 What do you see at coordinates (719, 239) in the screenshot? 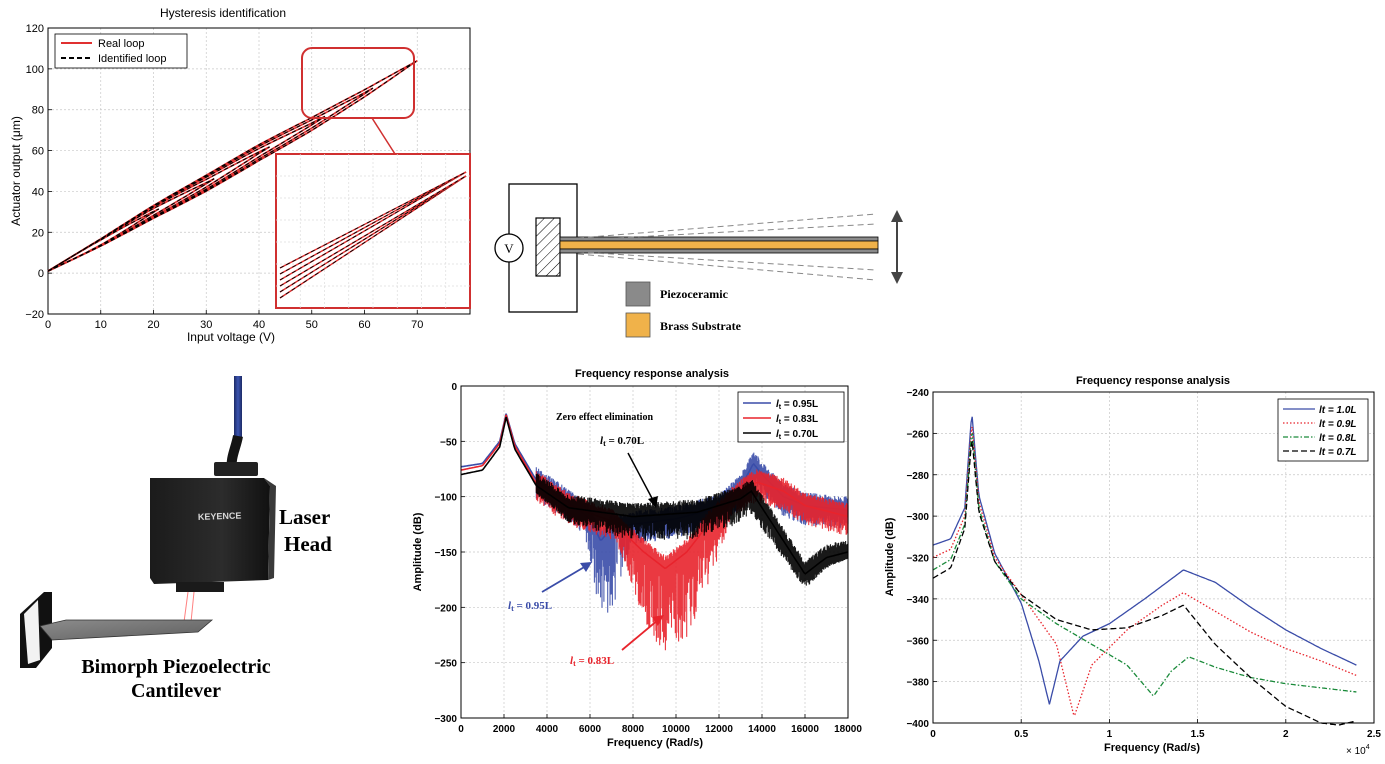
I see `beam-piezoceramic-top` at bounding box center [719, 239].